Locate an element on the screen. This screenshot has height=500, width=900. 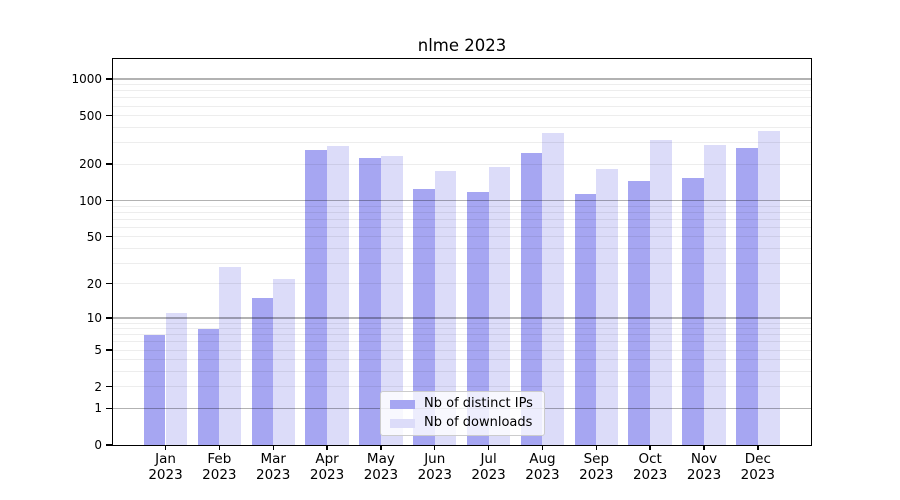
x-tick-month: Sep is located at coordinates (596, 459).